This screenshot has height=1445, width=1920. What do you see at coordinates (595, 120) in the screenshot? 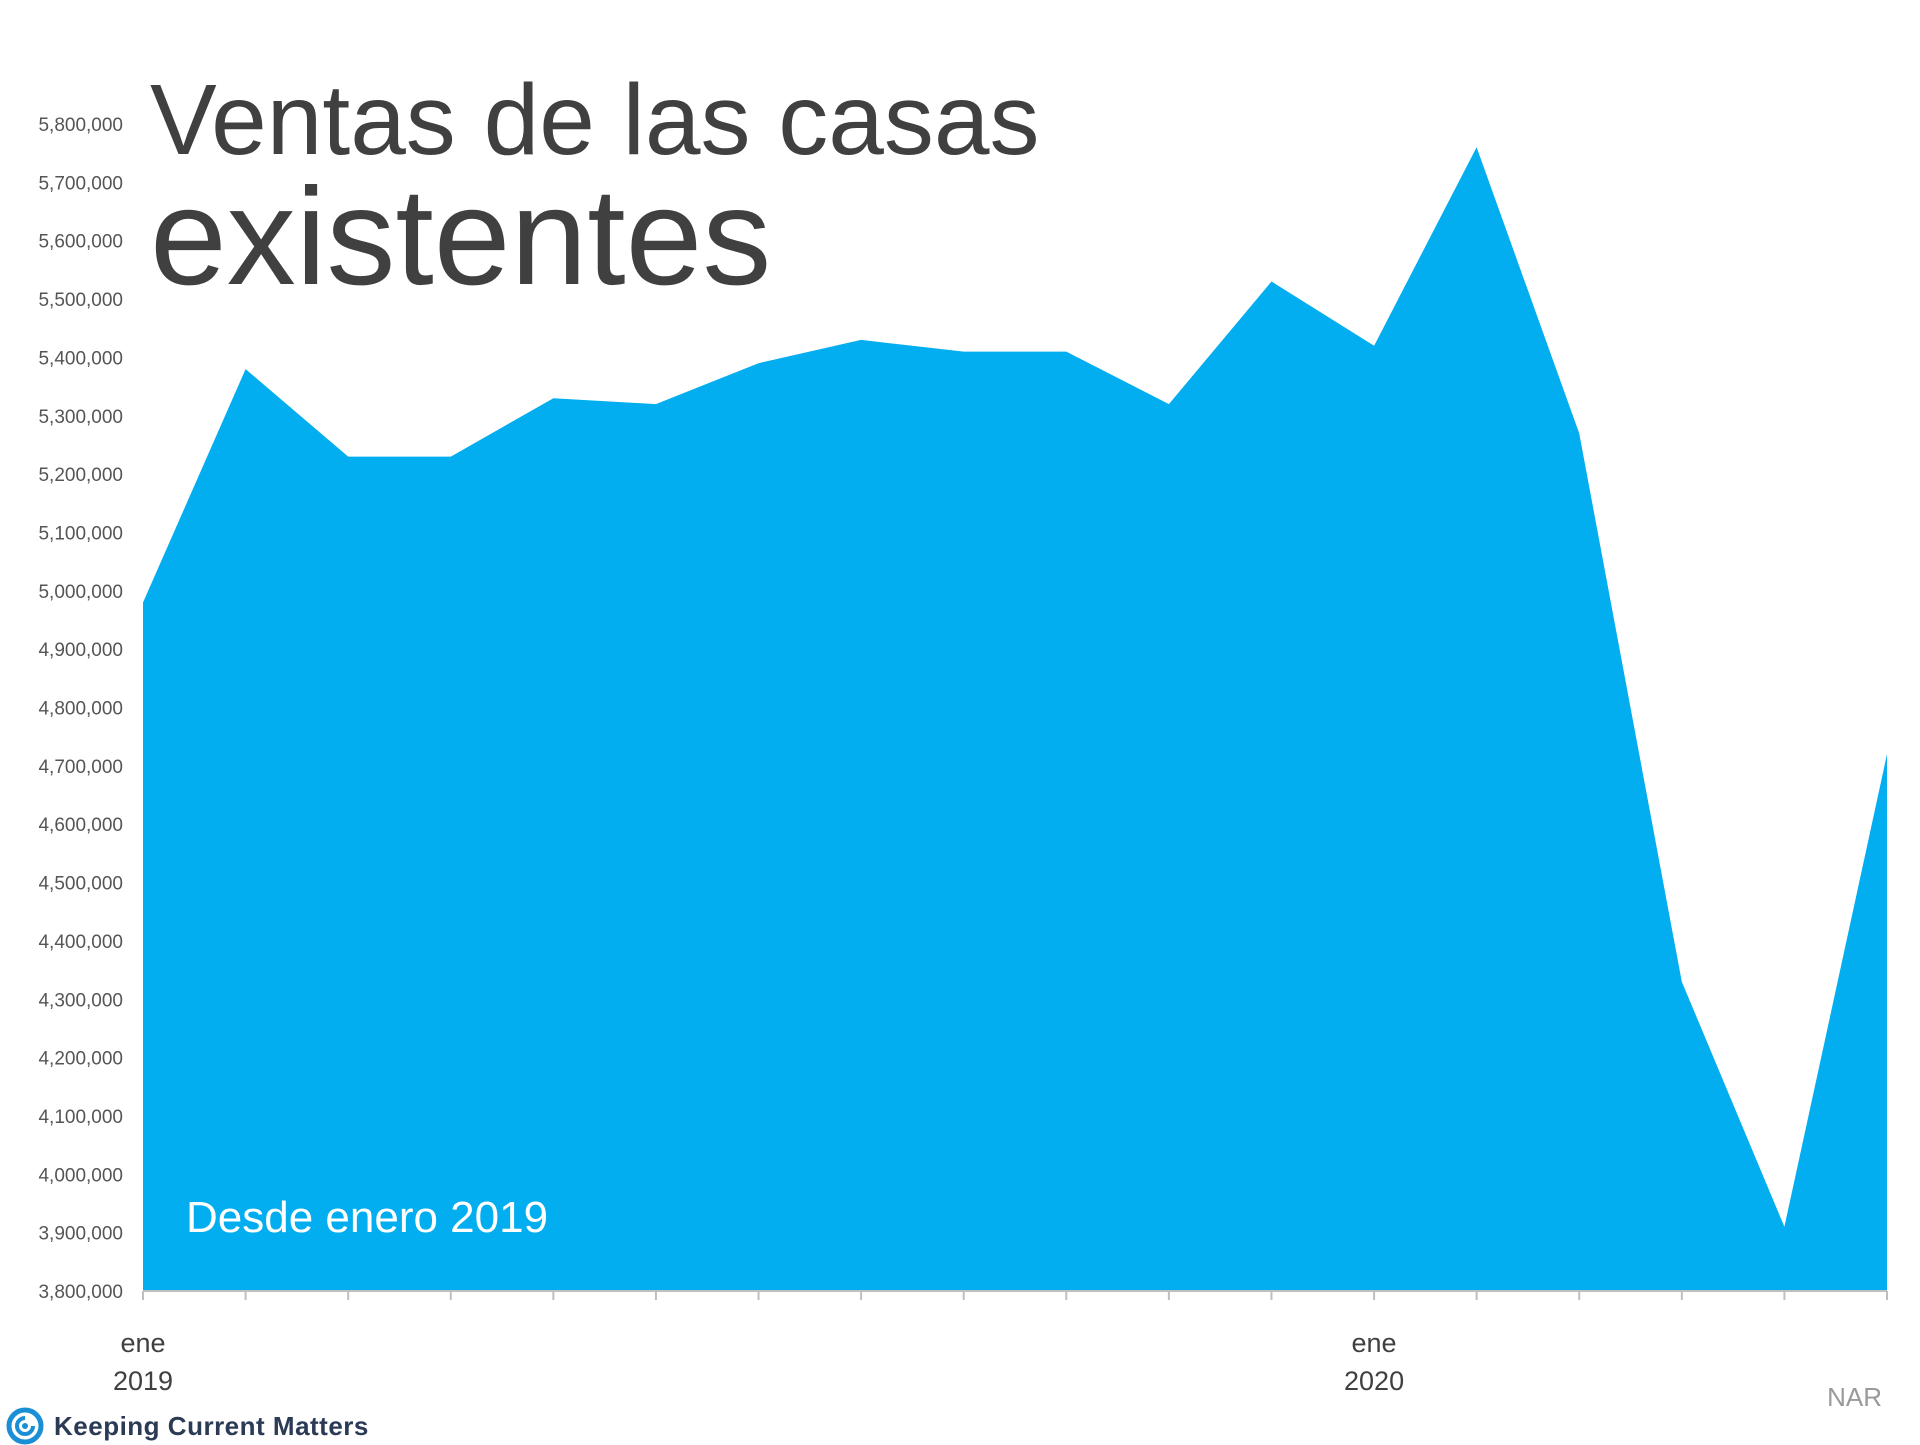
I see `chart-title: Ventas de las casas` at bounding box center [595, 120].